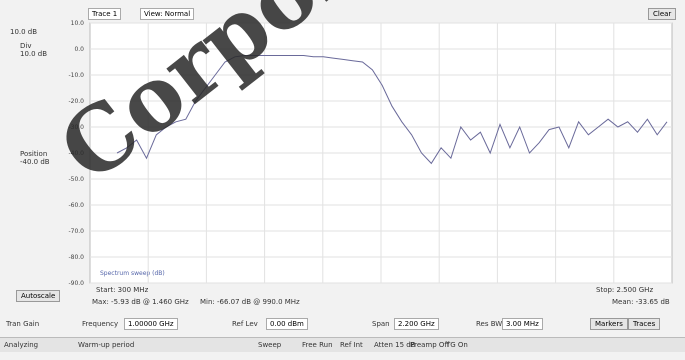  Describe the element at coordinates (38, 296) in the screenshot. I see `autoscale-button: Autoscale` at that location.